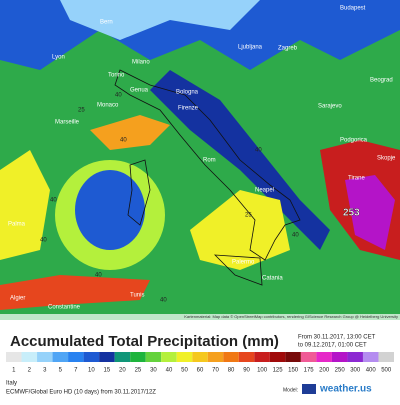 The image size is (400, 405). What do you see at coordinates (17, 299) in the screenshot?
I see `city: Algier` at bounding box center [17, 299].